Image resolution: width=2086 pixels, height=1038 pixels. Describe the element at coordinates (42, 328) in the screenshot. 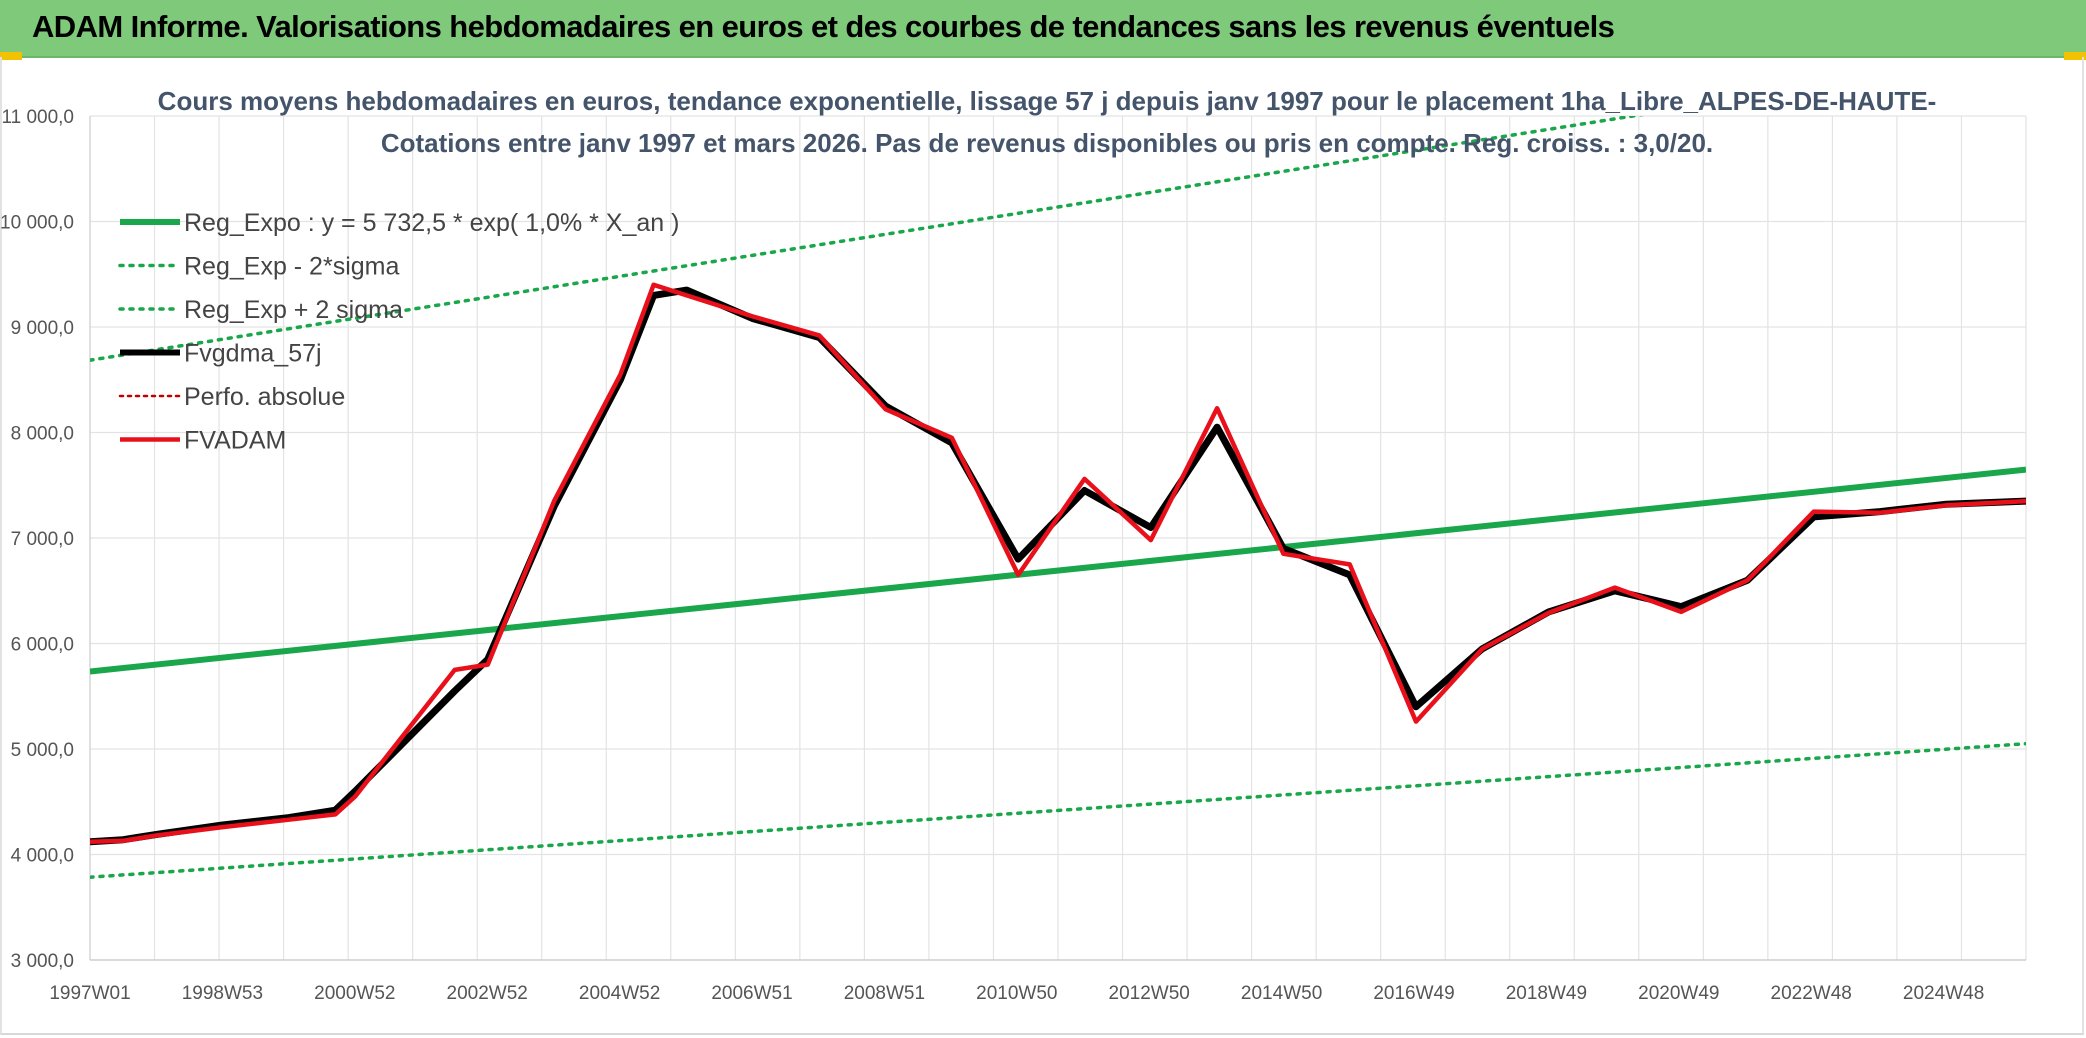

I see `y-tick-label: 9 000,0` at that location.